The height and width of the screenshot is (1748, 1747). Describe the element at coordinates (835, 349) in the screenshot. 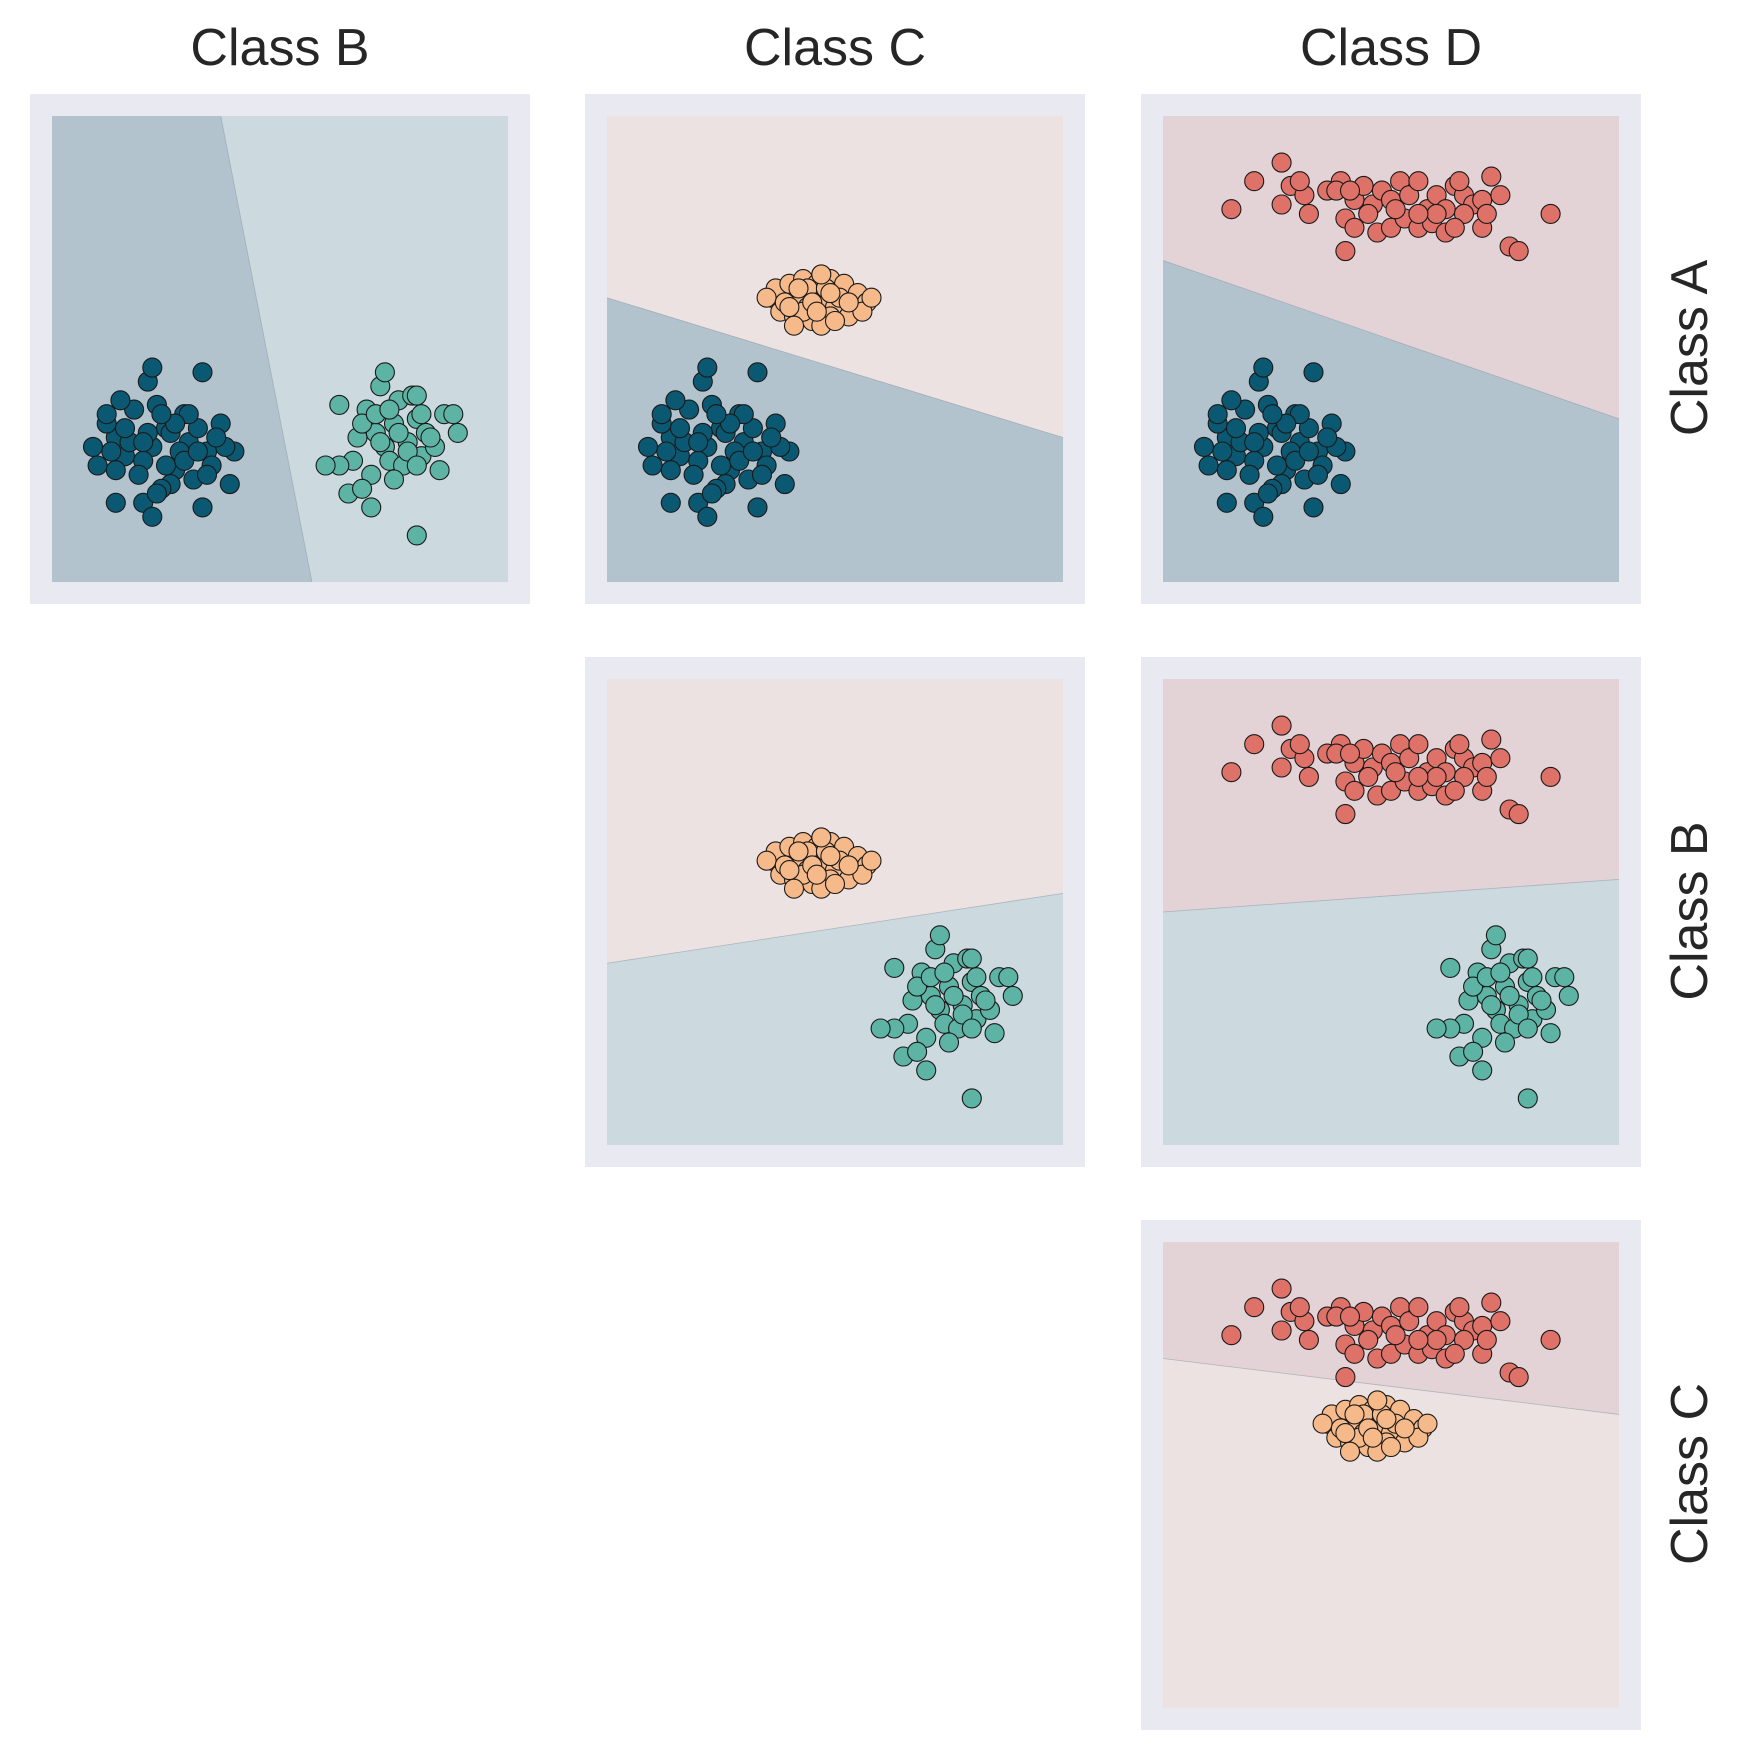

I see `panel-class-a-vs-class-c` at that location.